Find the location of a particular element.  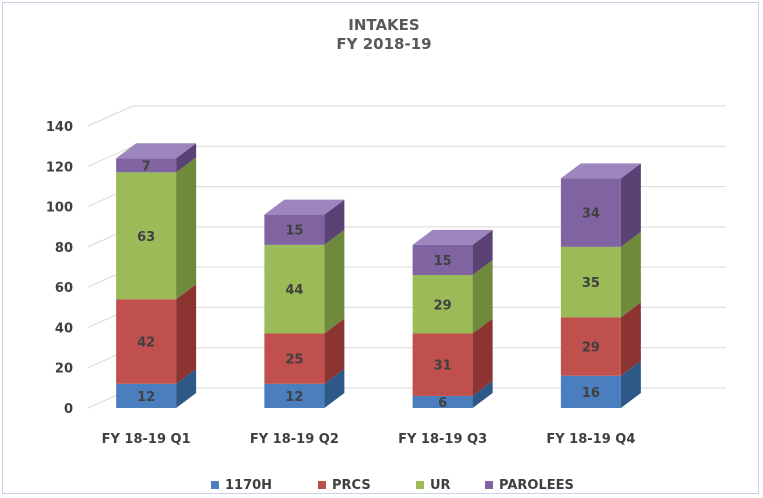

legend-item: 1170H is located at coordinates (241, 485).